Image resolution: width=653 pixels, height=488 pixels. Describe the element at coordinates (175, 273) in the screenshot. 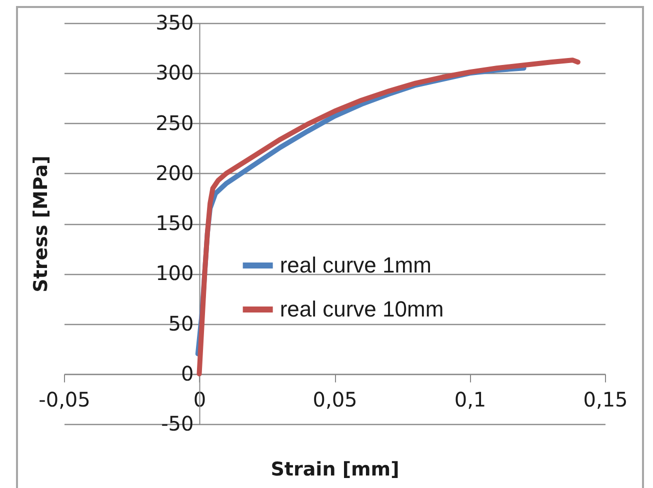

I see `y-tick-label: 100` at that location.